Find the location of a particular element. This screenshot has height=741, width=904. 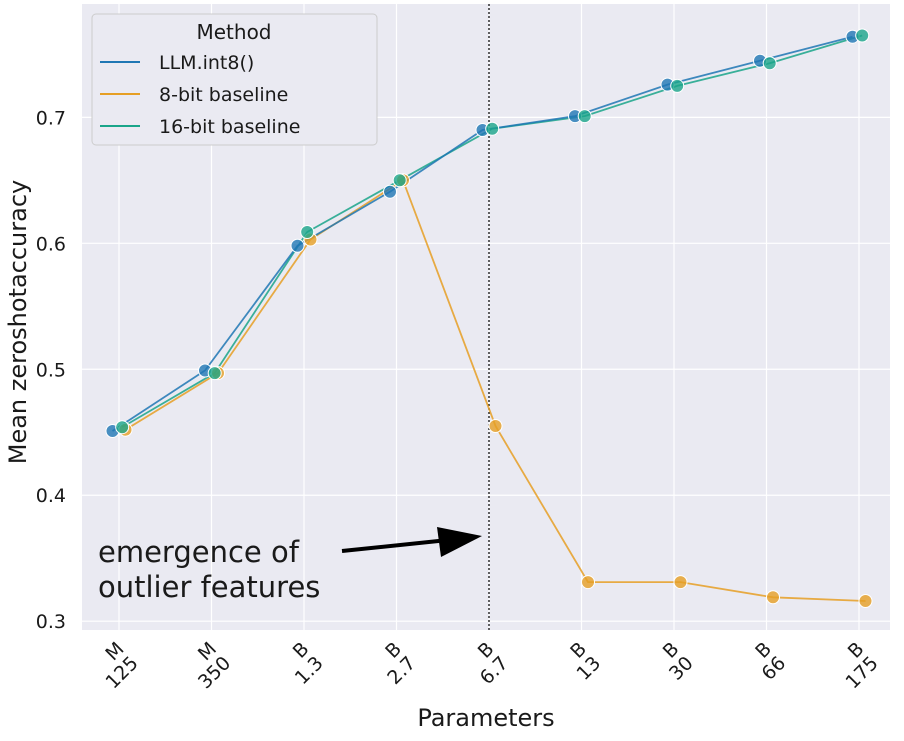

x-tick-value: 6.7 is located at coordinates (494, 670).